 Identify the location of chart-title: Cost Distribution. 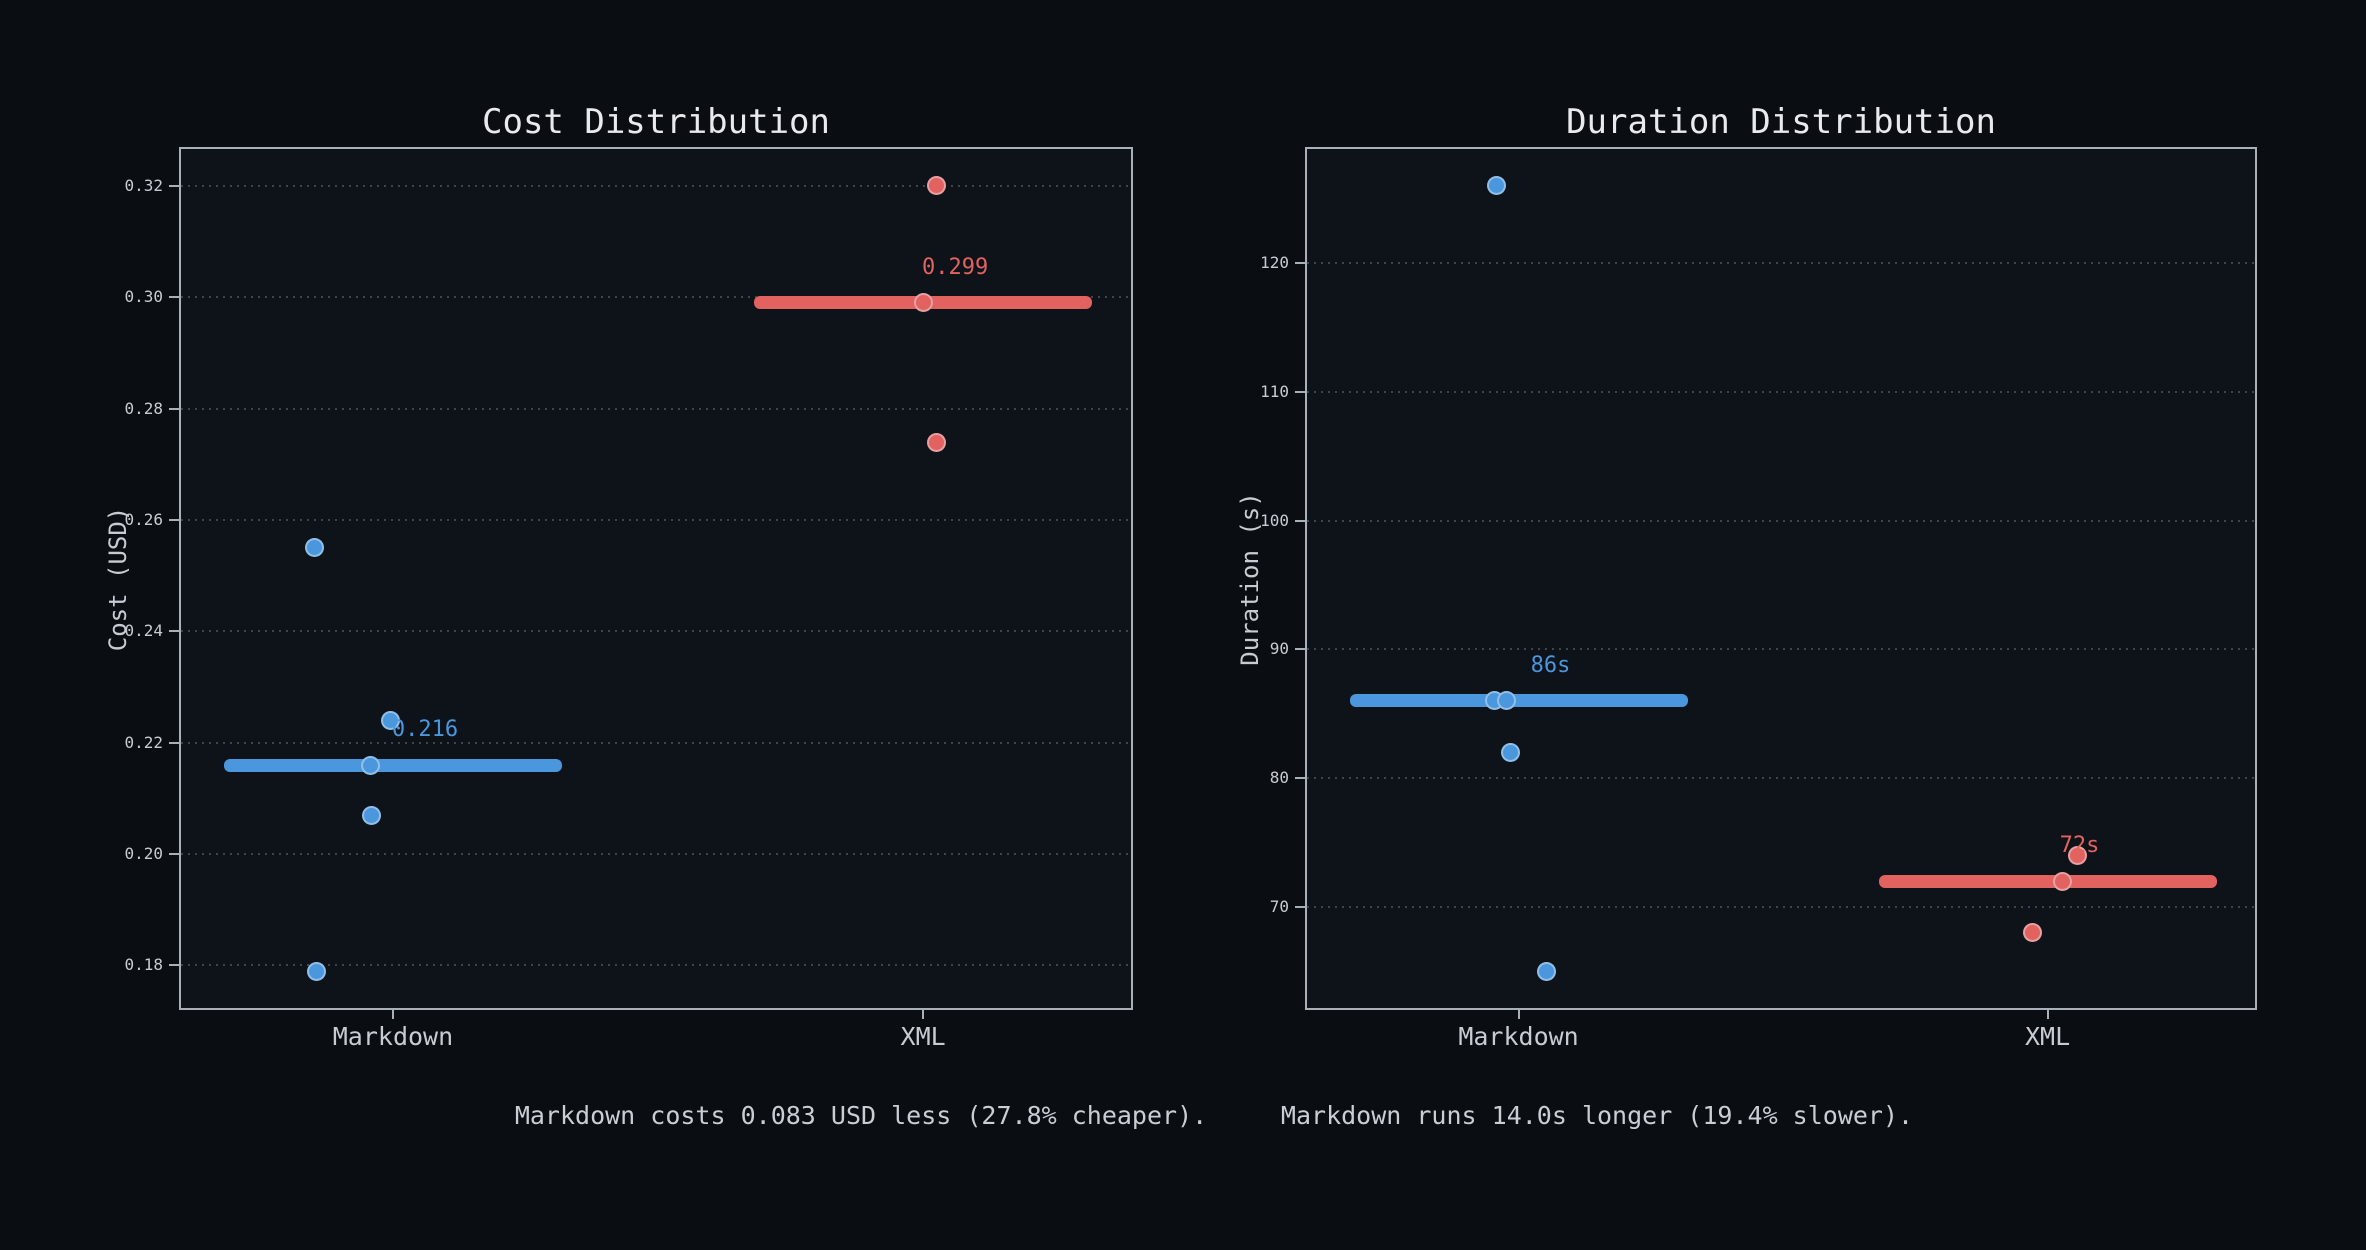
(656, 122).